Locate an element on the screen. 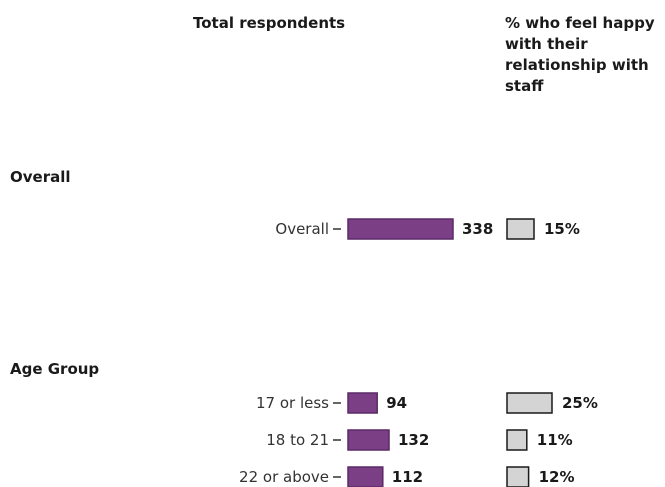 Image resolution: width=665 pixels, height=487 pixels. pct-value-label: 11% is located at coordinates (555, 440).